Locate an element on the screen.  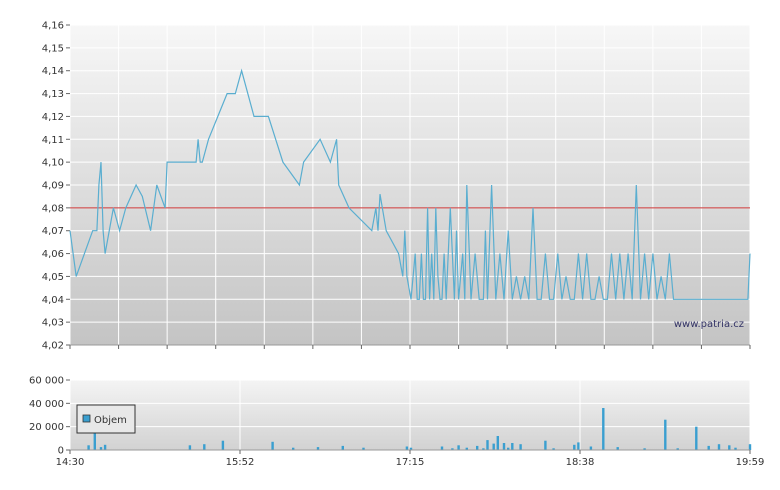
volume-legend: Objem is located at coordinates (106, 419).